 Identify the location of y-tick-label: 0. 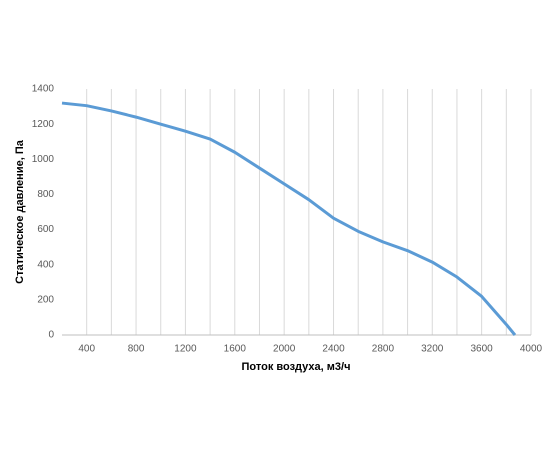
(51, 335).